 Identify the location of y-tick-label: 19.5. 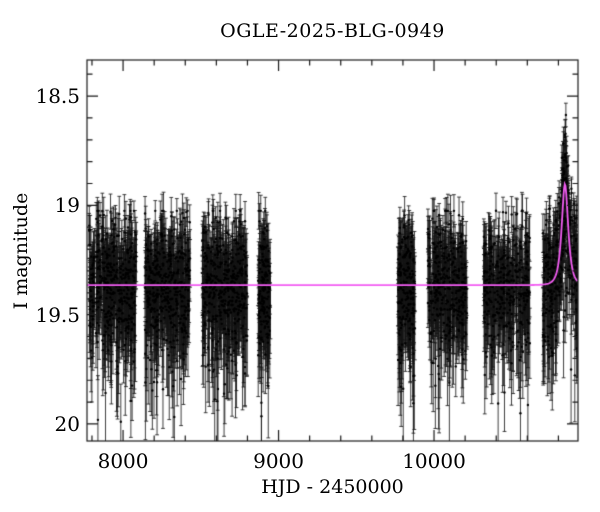
(57, 314).